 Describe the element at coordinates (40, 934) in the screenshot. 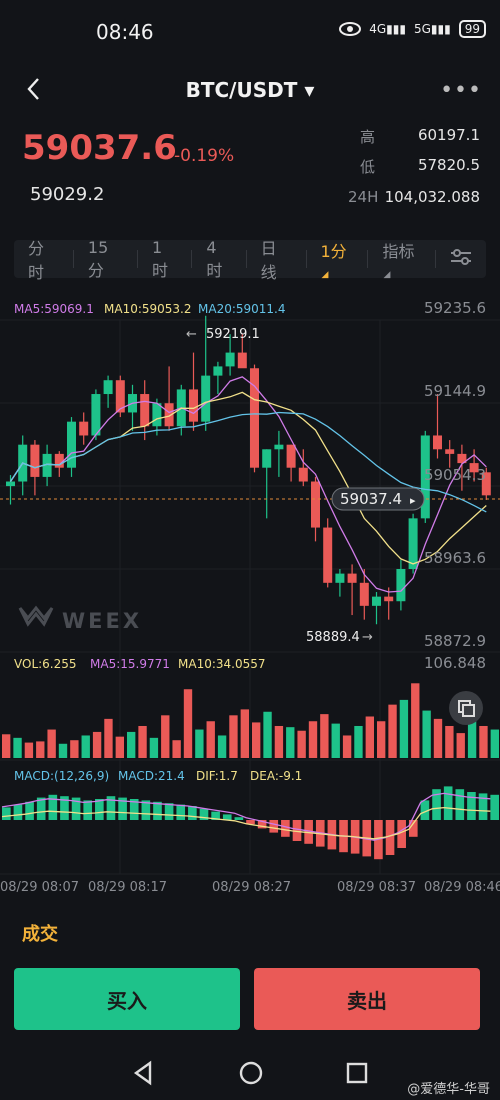

I see `trades-label: 成交` at that location.